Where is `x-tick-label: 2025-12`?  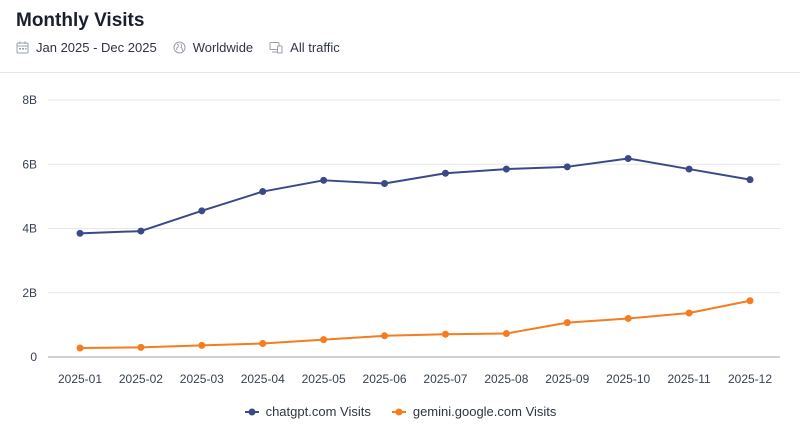 x-tick-label: 2025-12 is located at coordinates (750, 379).